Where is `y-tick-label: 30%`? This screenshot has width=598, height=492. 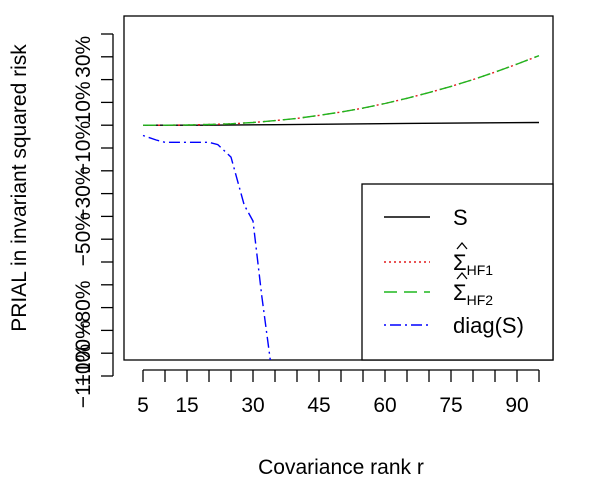 y-tick-label: 30% is located at coordinates (83, 57).